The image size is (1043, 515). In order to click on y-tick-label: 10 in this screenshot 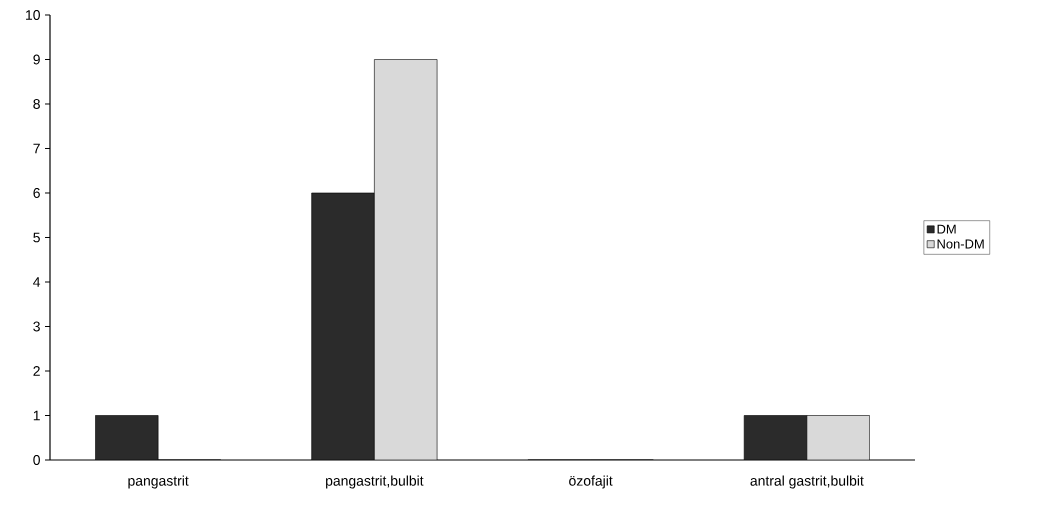, I will do `click(33, 15)`.